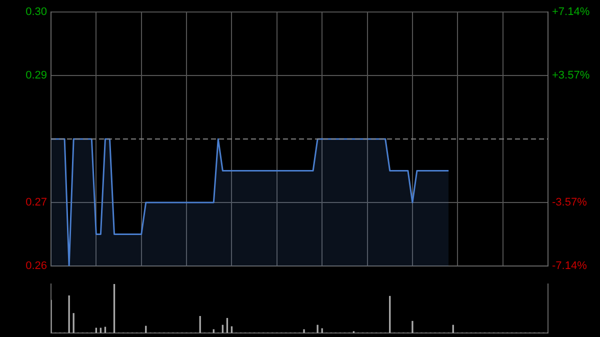 Image resolution: width=600 pixels, height=337 pixels. Describe the element at coordinates (570, 266) in the screenshot. I see `y2-tick-label: -7.14%` at that location.